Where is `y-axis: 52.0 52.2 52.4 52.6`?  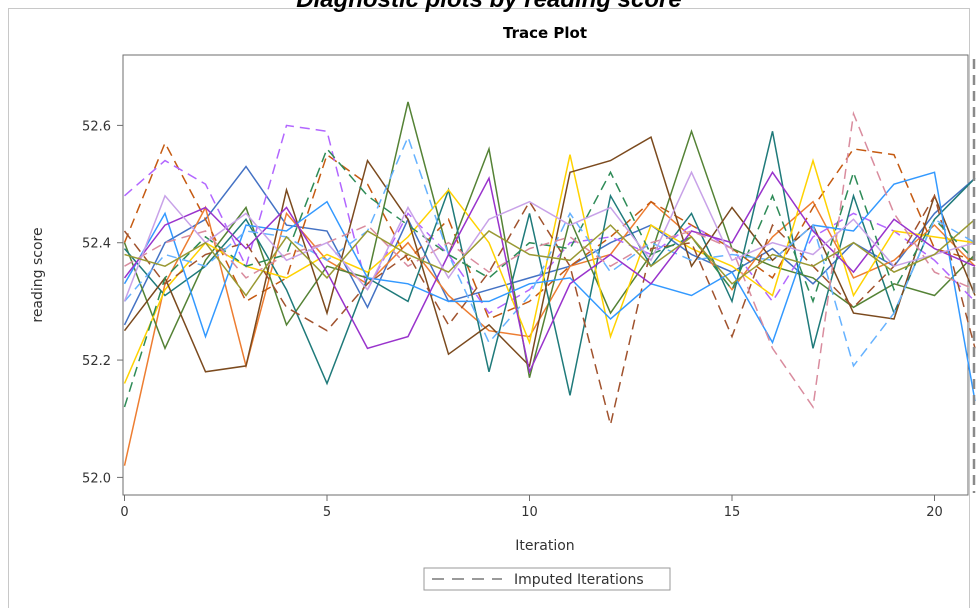 y-axis: 52.0 52.2 52.4 52.6 is located at coordinates (102, 302).